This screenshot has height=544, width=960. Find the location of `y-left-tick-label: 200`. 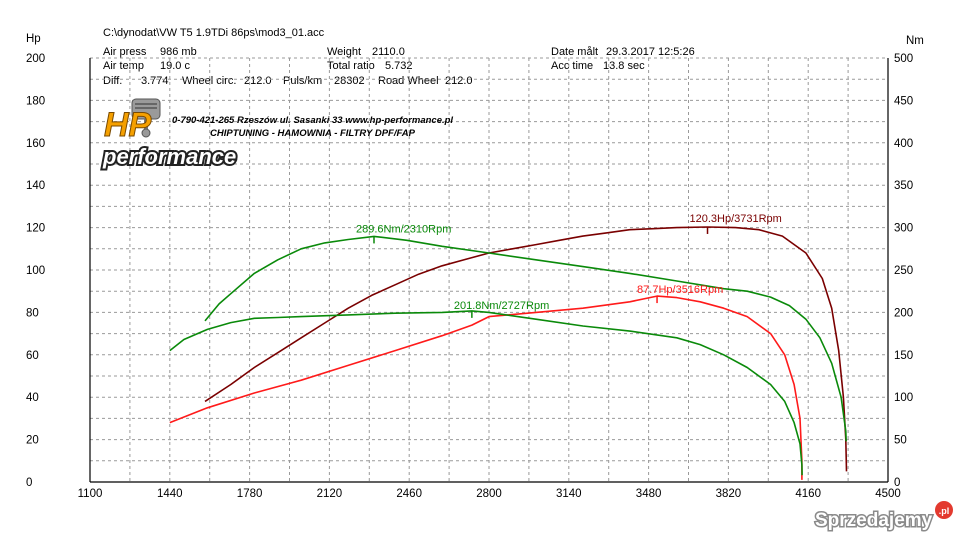

y-left-tick-label: 200 is located at coordinates (35, 59).